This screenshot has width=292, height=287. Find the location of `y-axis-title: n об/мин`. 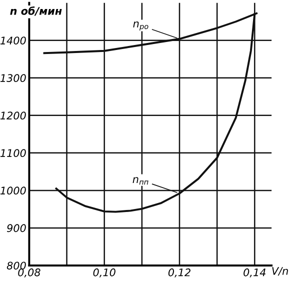

y-axis-title: n об/мин is located at coordinates (36, 11).